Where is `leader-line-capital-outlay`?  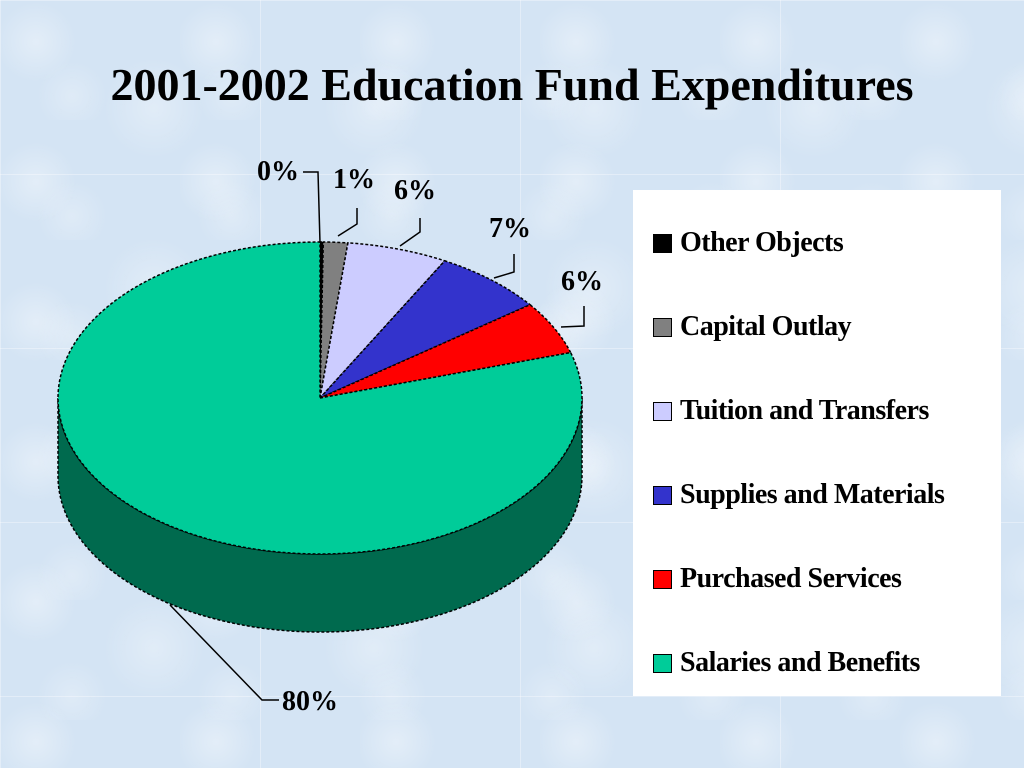 leader-line-capital-outlay is located at coordinates (347, 222).